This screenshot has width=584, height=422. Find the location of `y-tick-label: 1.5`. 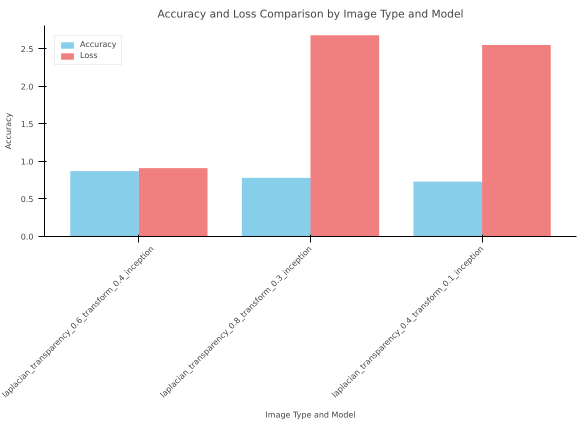

y-tick-label: 1.5 is located at coordinates (27, 124).